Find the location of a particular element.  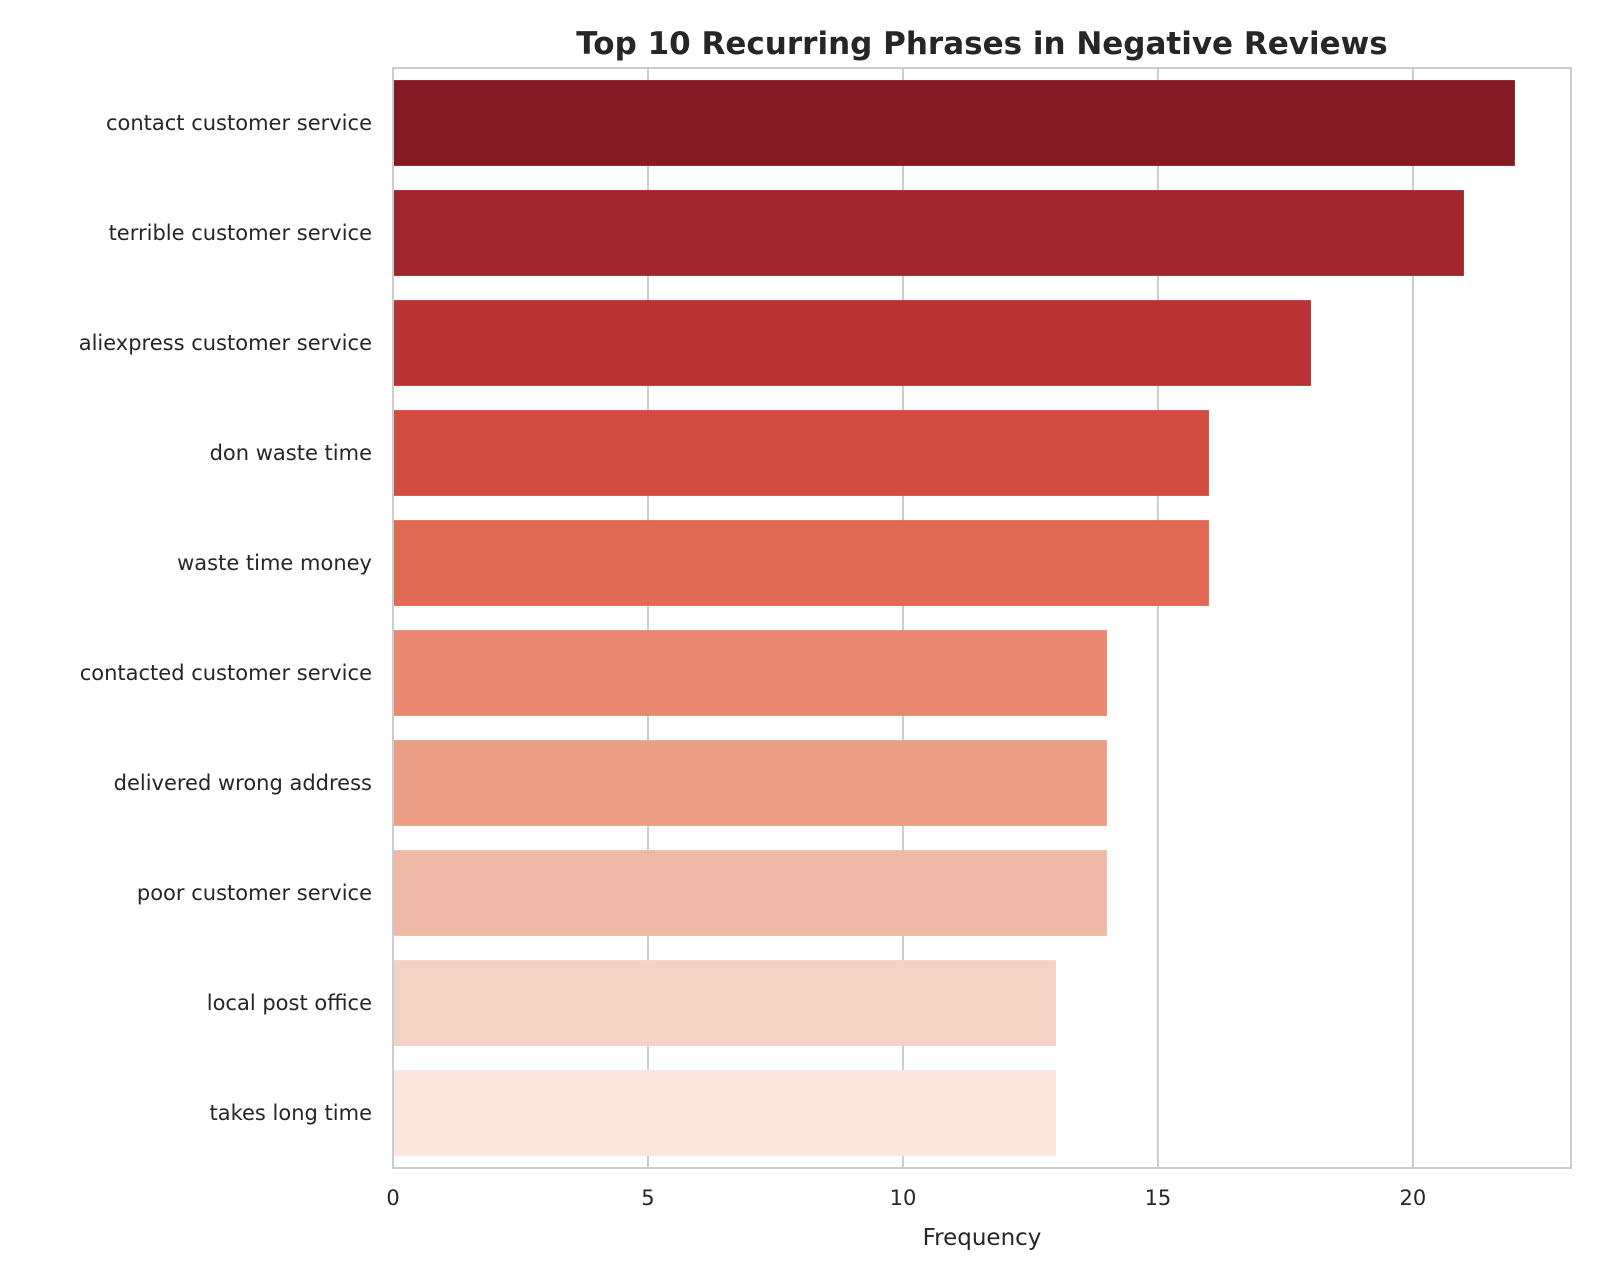

y-tick-label: don waste time is located at coordinates (291, 453).